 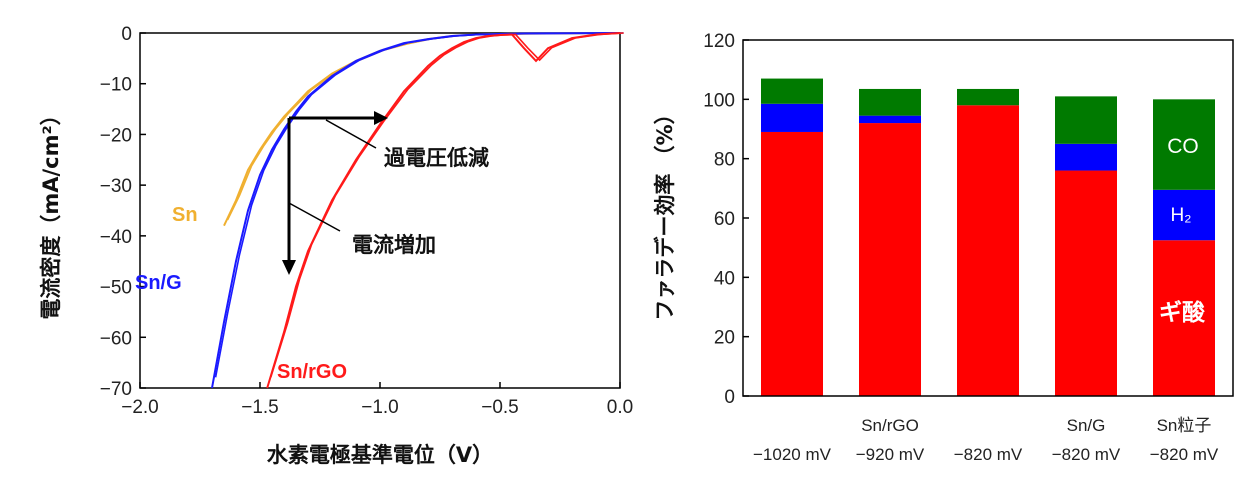 I want to click on left-x-tick-label: −1.5, so click(x=260, y=407).